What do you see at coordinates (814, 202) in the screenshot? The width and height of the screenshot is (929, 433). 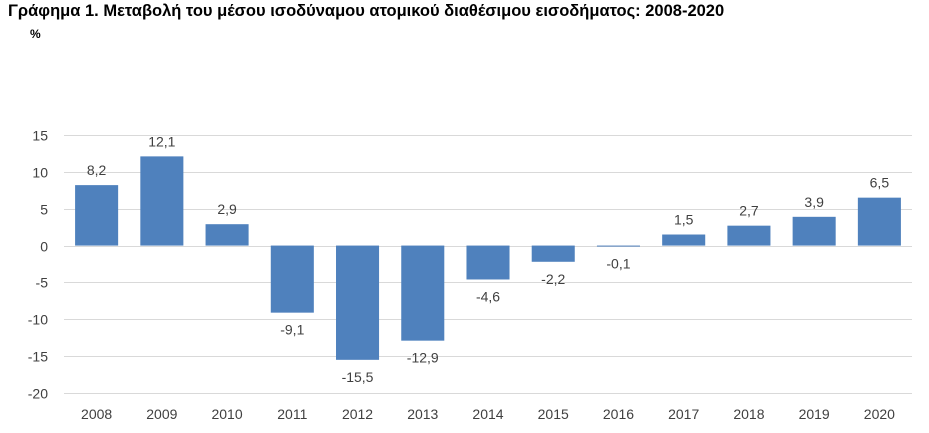 I see `data-label-2019: 3,9` at bounding box center [814, 202].